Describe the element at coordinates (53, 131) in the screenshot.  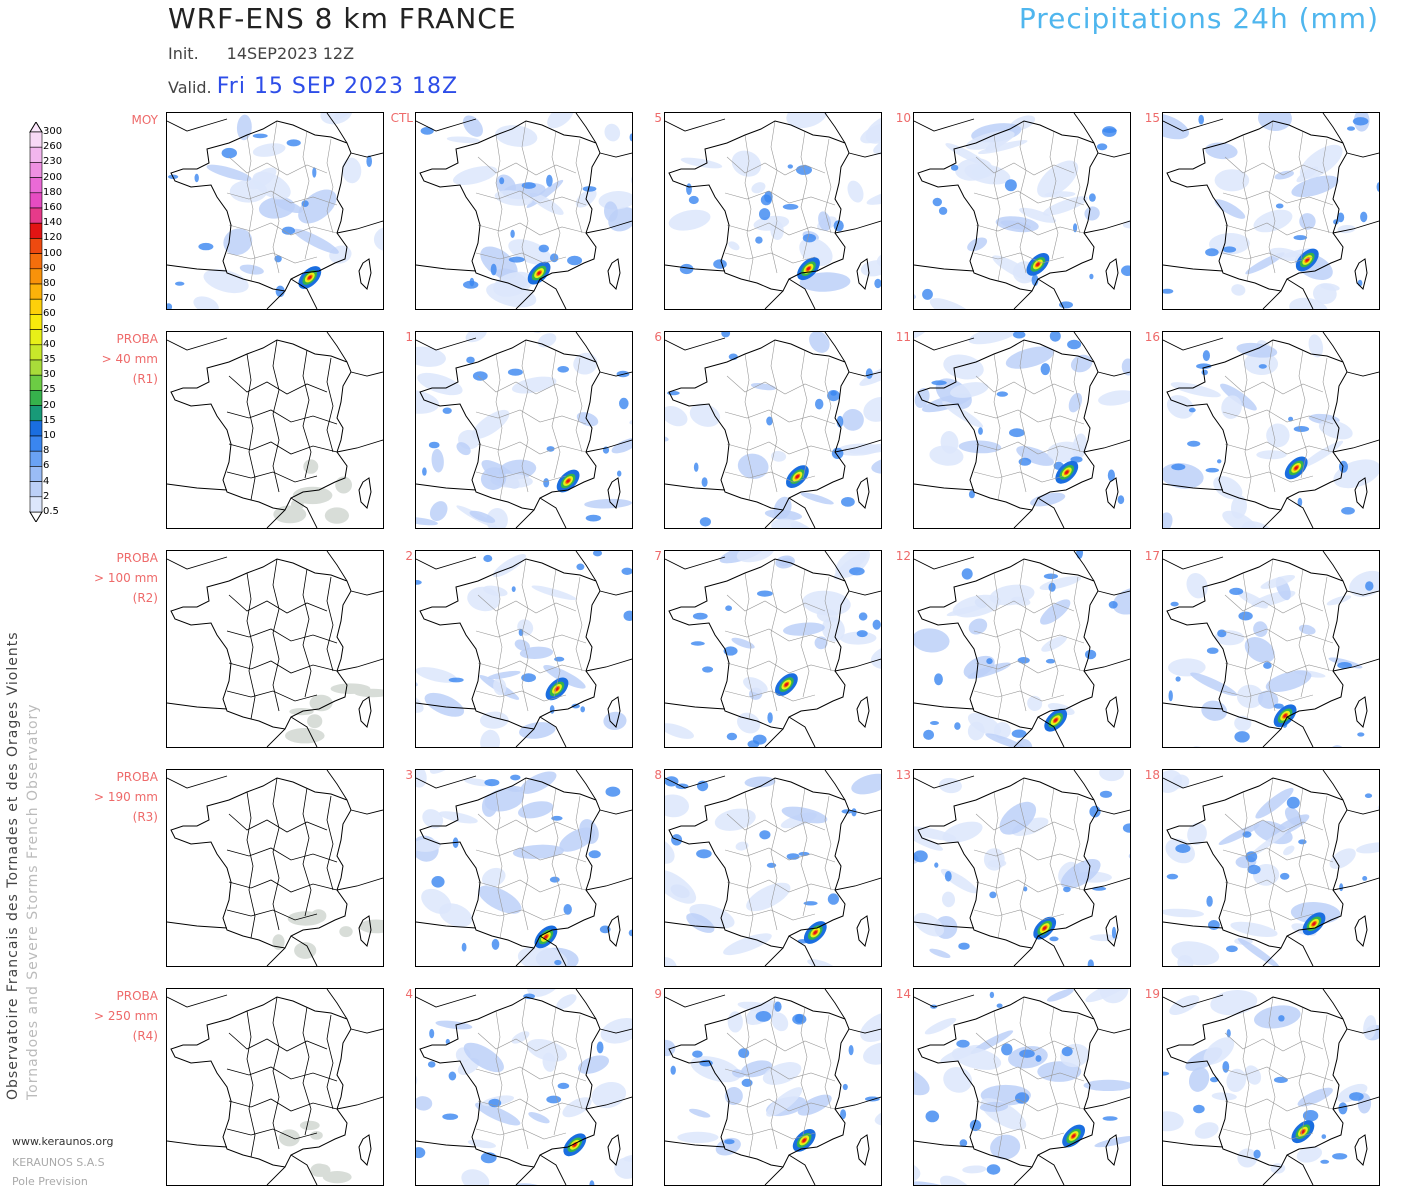
I see `colorbar-label: 300` at that location.